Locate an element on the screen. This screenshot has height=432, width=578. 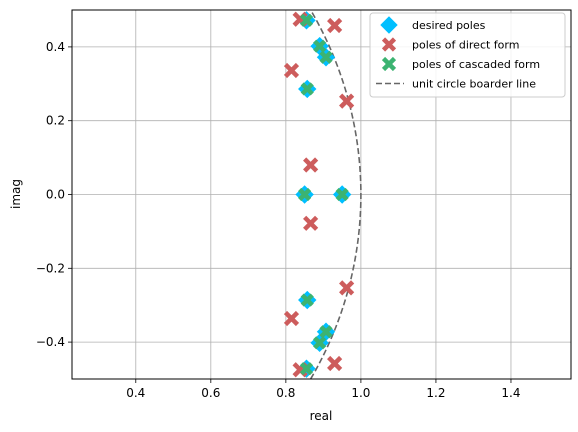
y-axis-label: imag is located at coordinates (16, 194).